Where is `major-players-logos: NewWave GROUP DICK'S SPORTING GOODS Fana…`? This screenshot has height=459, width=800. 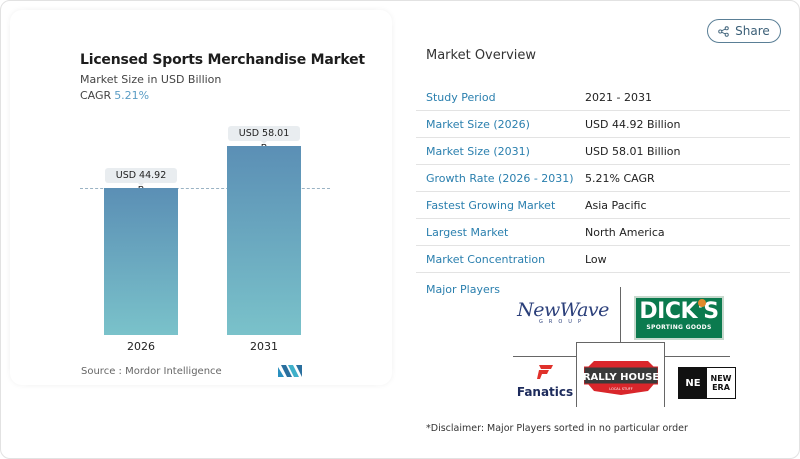 major-players-logos: NewWave GROUP DICK'S SPORTING GOODS Fana… is located at coordinates (623, 347).